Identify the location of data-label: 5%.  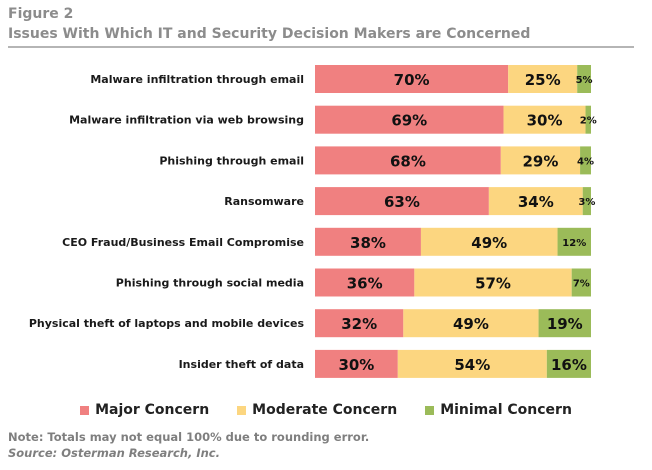
(584, 80).